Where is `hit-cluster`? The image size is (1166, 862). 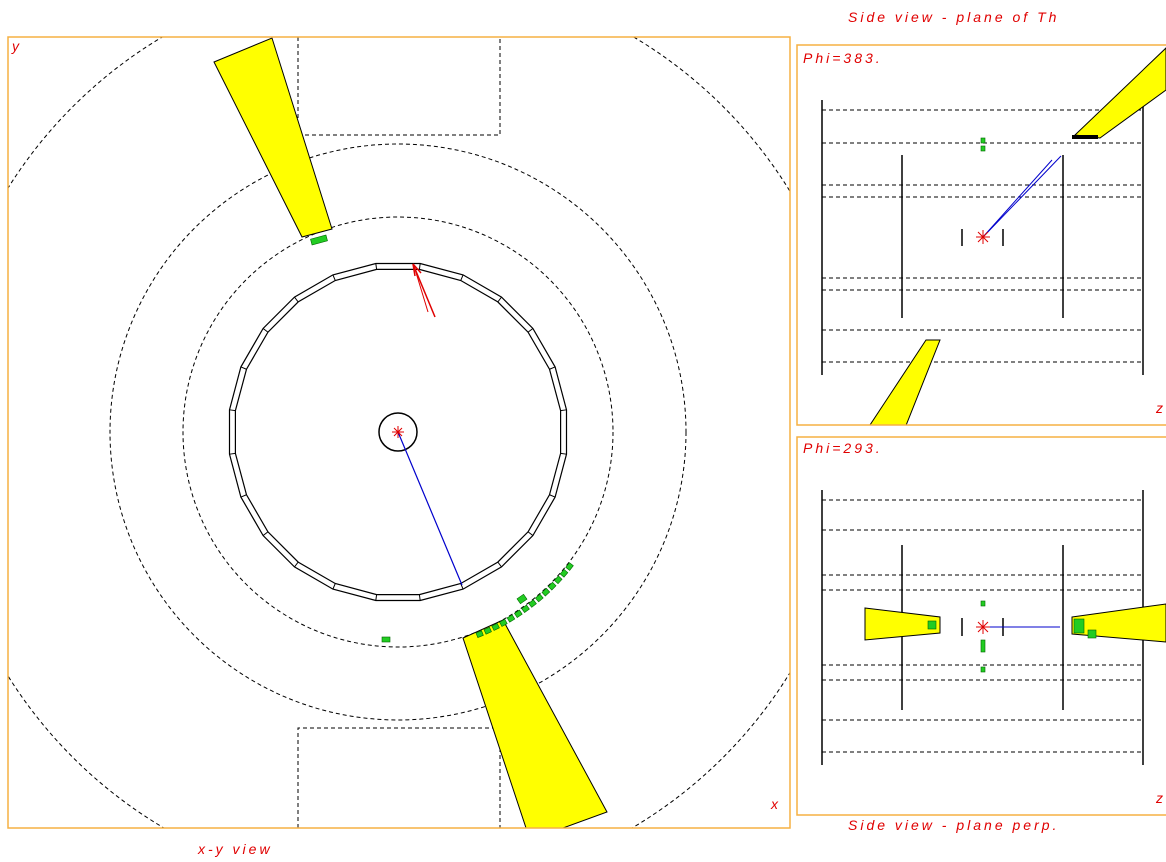
hit-cluster is located at coordinates (524, 600).